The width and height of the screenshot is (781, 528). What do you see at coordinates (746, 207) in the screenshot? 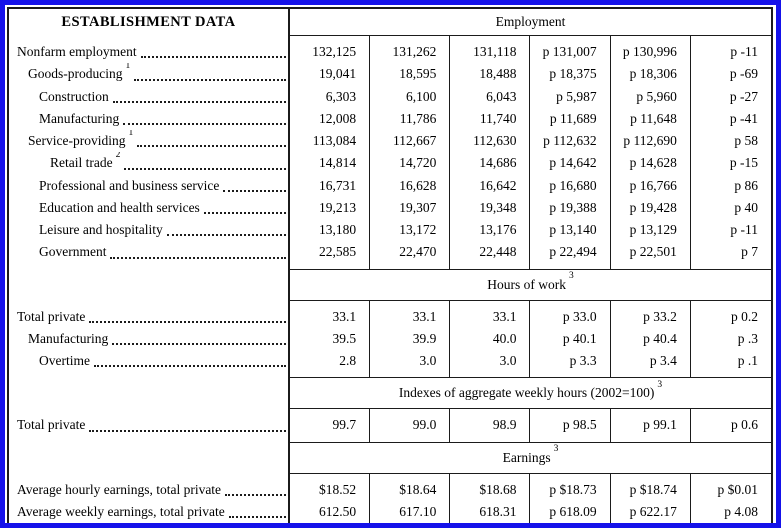
I see `value-cell: p 40` at bounding box center [746, 207].